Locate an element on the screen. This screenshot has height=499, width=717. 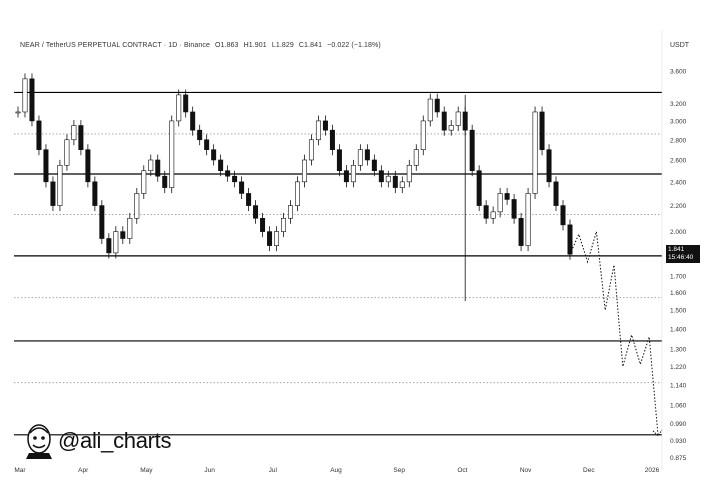
x-tick-label: Dec is located at coordinates (589, 470).